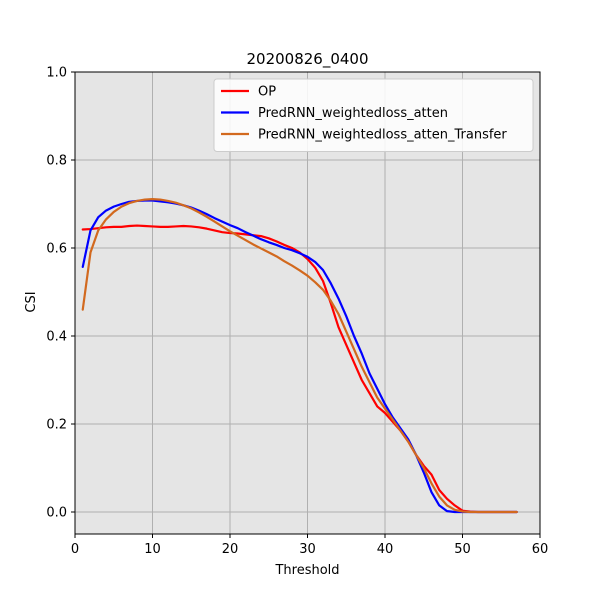  What do you see at coordinates (540, 549) in the screenshot?
I see `x-tick-label: 60` at bounding box center [540, 549].